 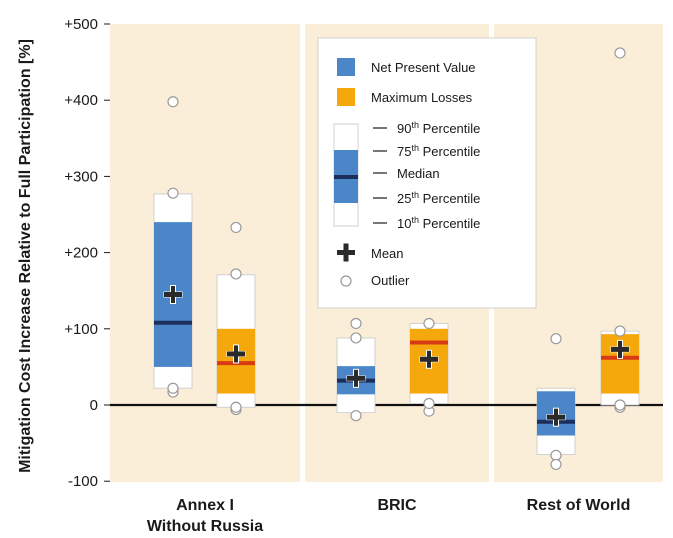 I want to click on legend-series-label: Net Present Value, so click(x=423, y=67).